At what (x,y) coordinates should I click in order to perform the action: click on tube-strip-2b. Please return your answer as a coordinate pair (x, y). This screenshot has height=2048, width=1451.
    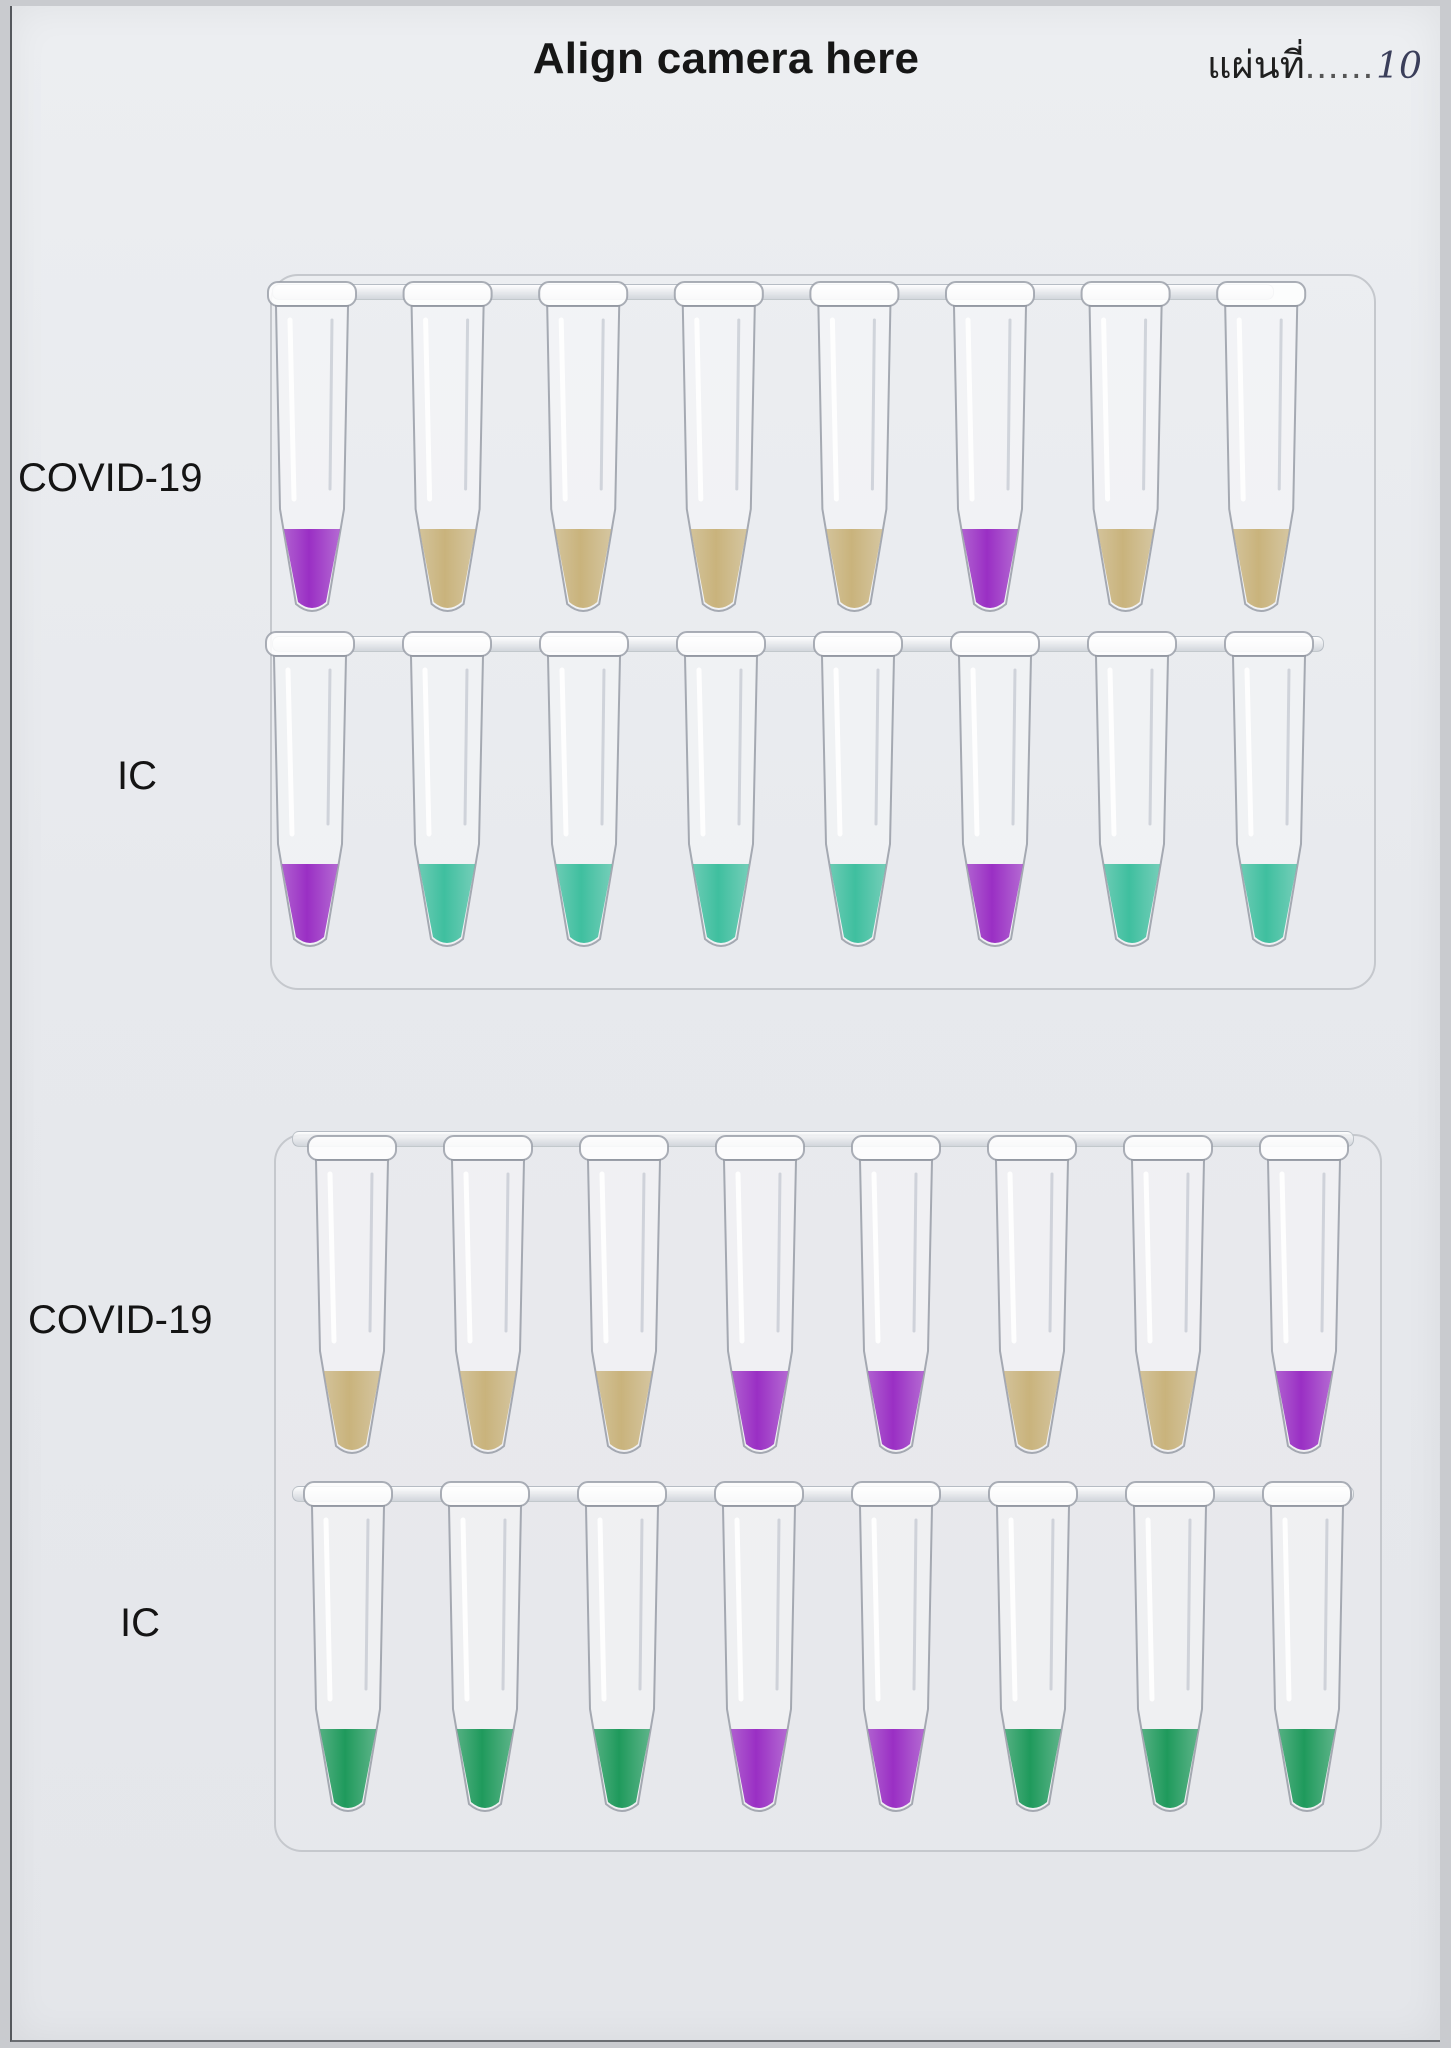
    Looking at the image, I should click on (823, 1494).